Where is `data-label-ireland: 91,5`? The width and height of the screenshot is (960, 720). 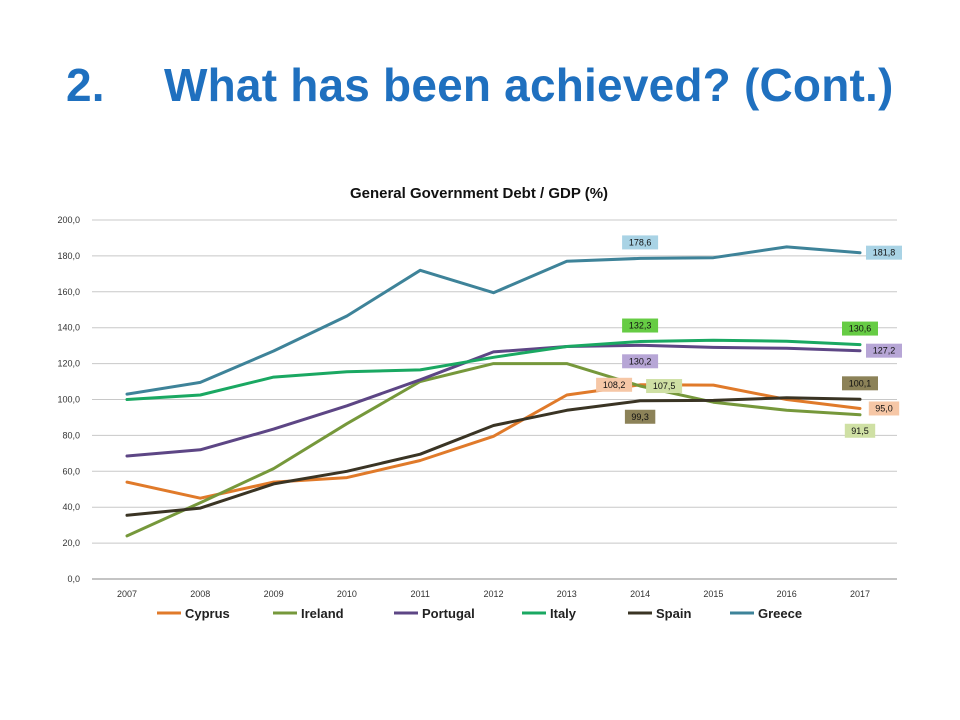 data-label-ireland: 91,5 is located at coordinates (860, 430).